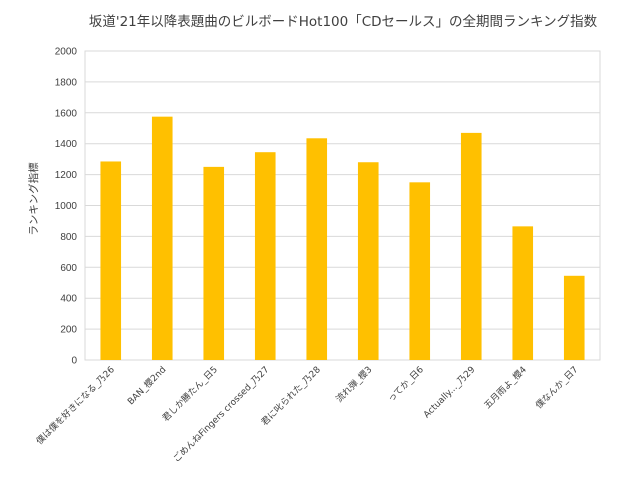 This screenshot has width=640, height=493. What do you see at coordinates (147, 386) in the screenshot?
I see `x-tick-label: BAN_櫻2nd` at bounding box center [147, 386].